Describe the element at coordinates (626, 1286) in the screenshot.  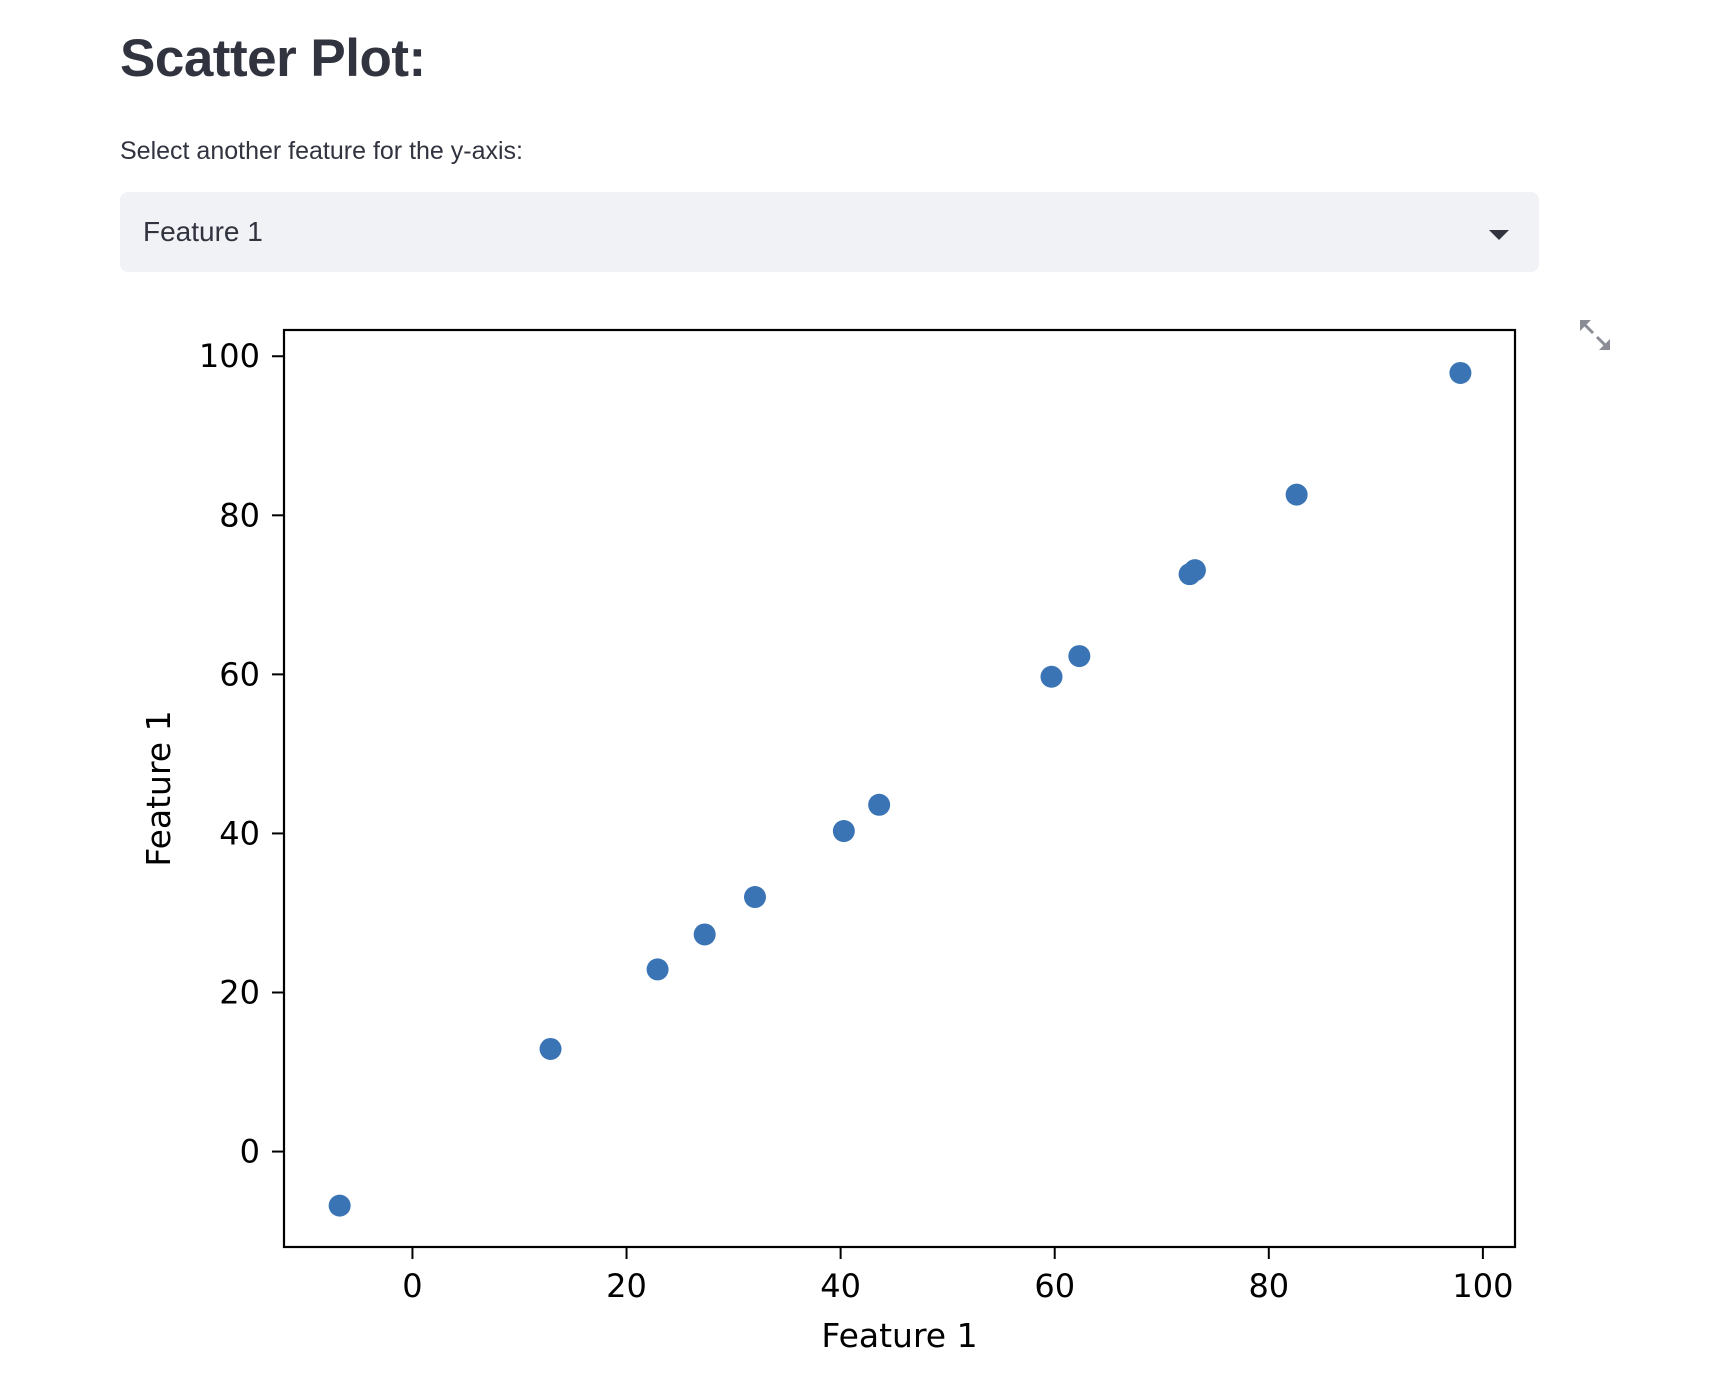
I see `x-tick-label: 20` at that location.